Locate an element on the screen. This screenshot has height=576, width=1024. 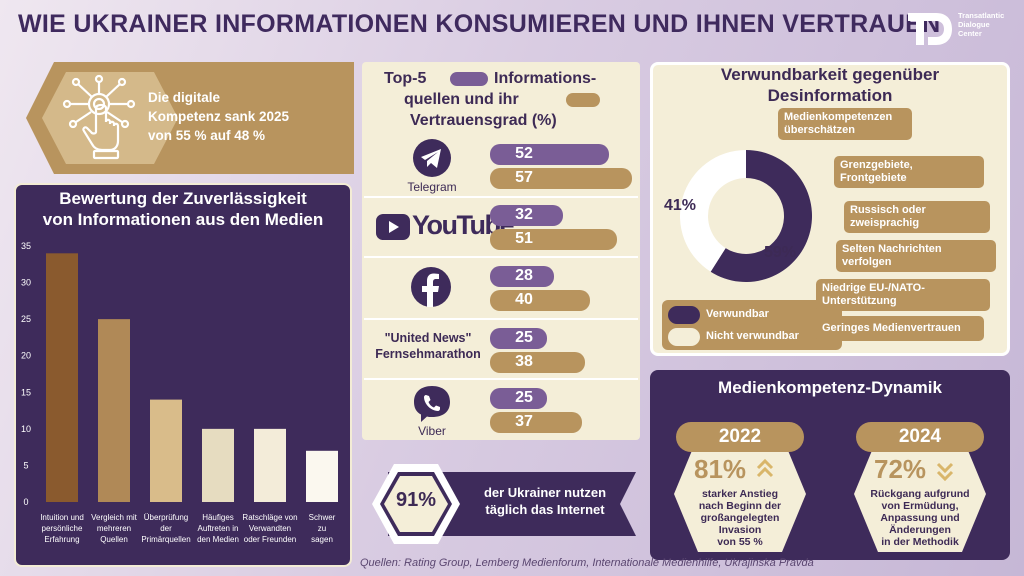
vulnerability-donut-chart is located at coordinates (746, 216).